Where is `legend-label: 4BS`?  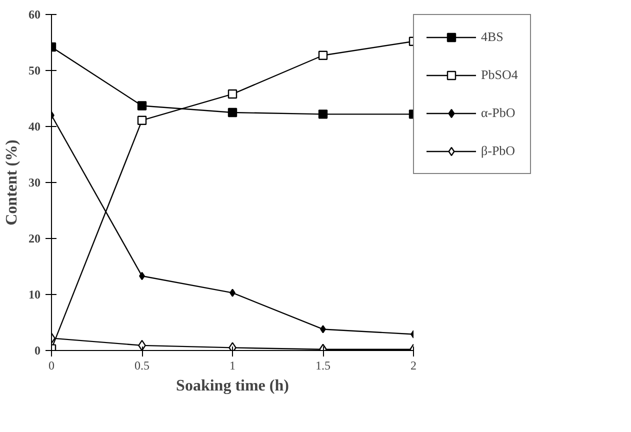 legend-label: 4BS is located at coordinates (492, 37).